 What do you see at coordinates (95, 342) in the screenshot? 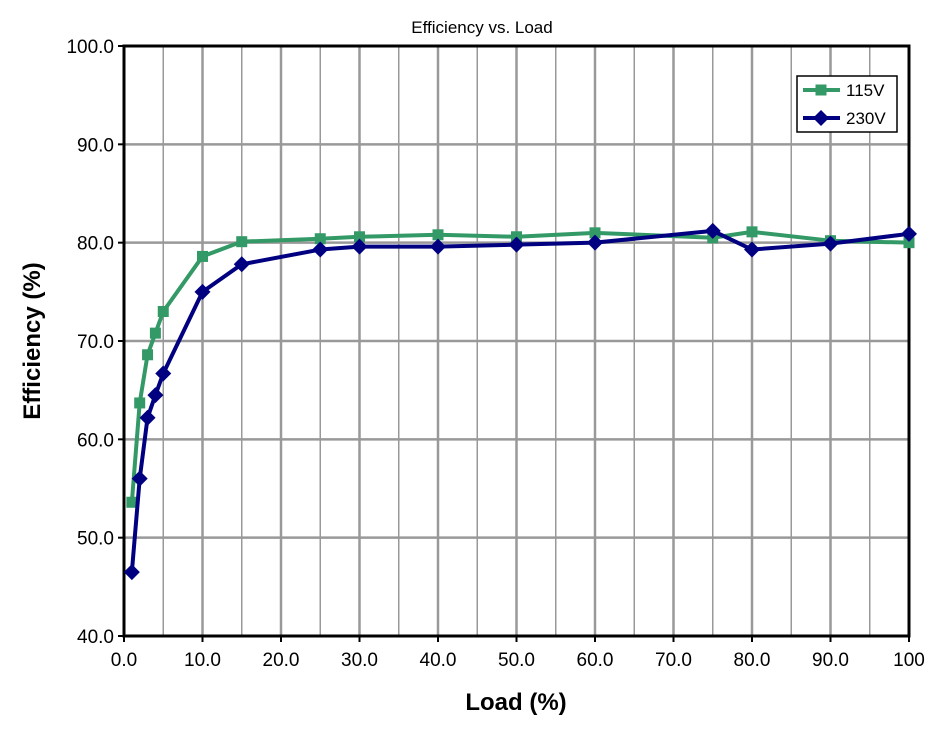
I see `y-tick-label: 70.0` at bounding box center [95, 342].